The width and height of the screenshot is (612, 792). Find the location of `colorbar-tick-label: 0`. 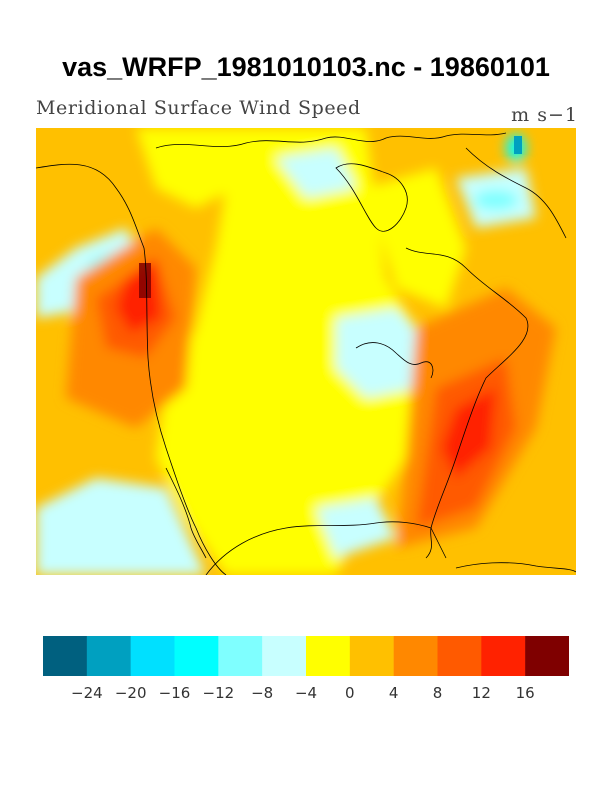

colorbar-tick-label: 0 is located at coordinates (350, 693).